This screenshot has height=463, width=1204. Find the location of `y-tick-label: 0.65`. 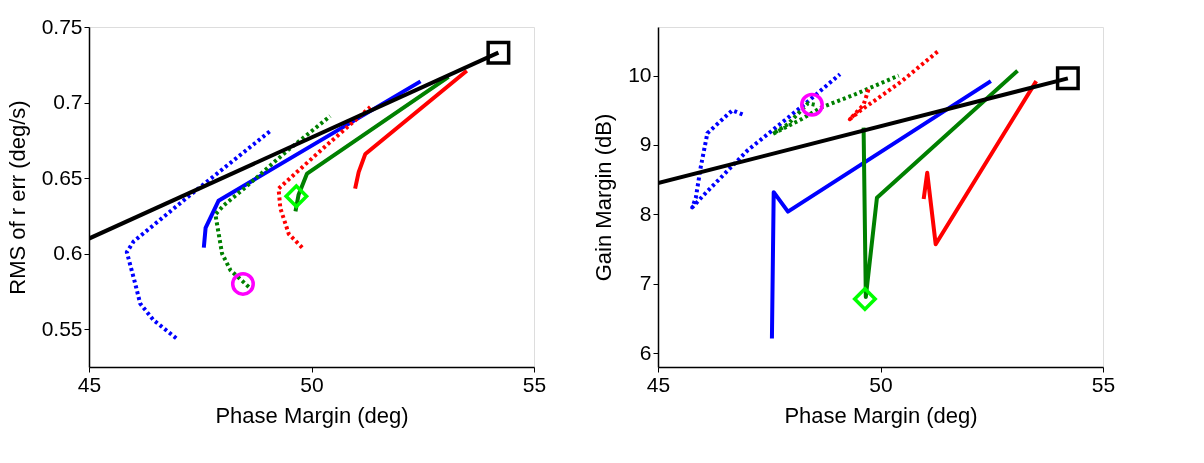

y-tick-label: 0.65 is located at coordinates (62, 177).